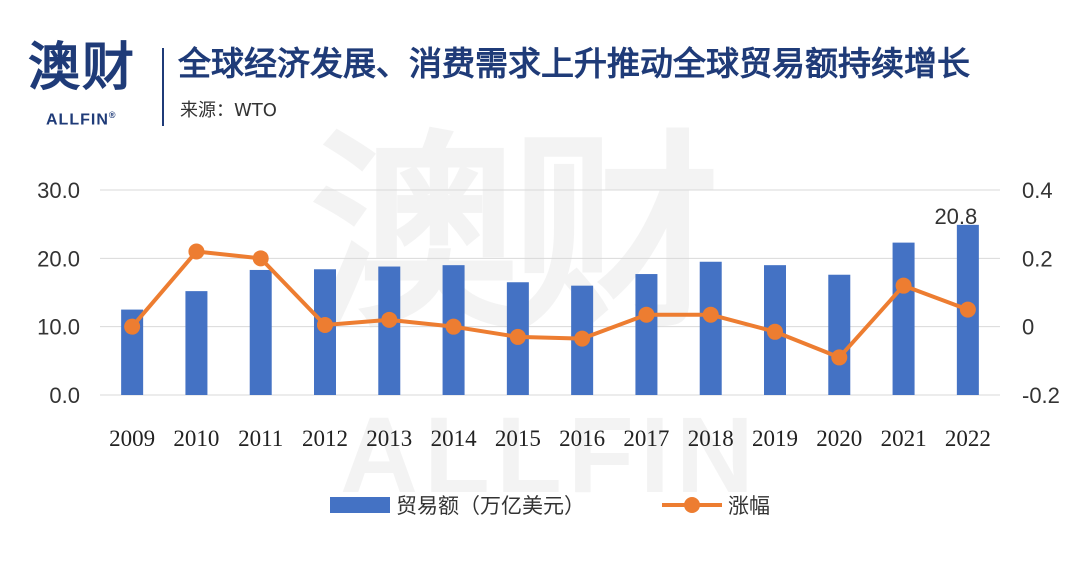 The image size is (1080, 584). I want to click on logo-english-name: ALLFIN, so click(77, 120).